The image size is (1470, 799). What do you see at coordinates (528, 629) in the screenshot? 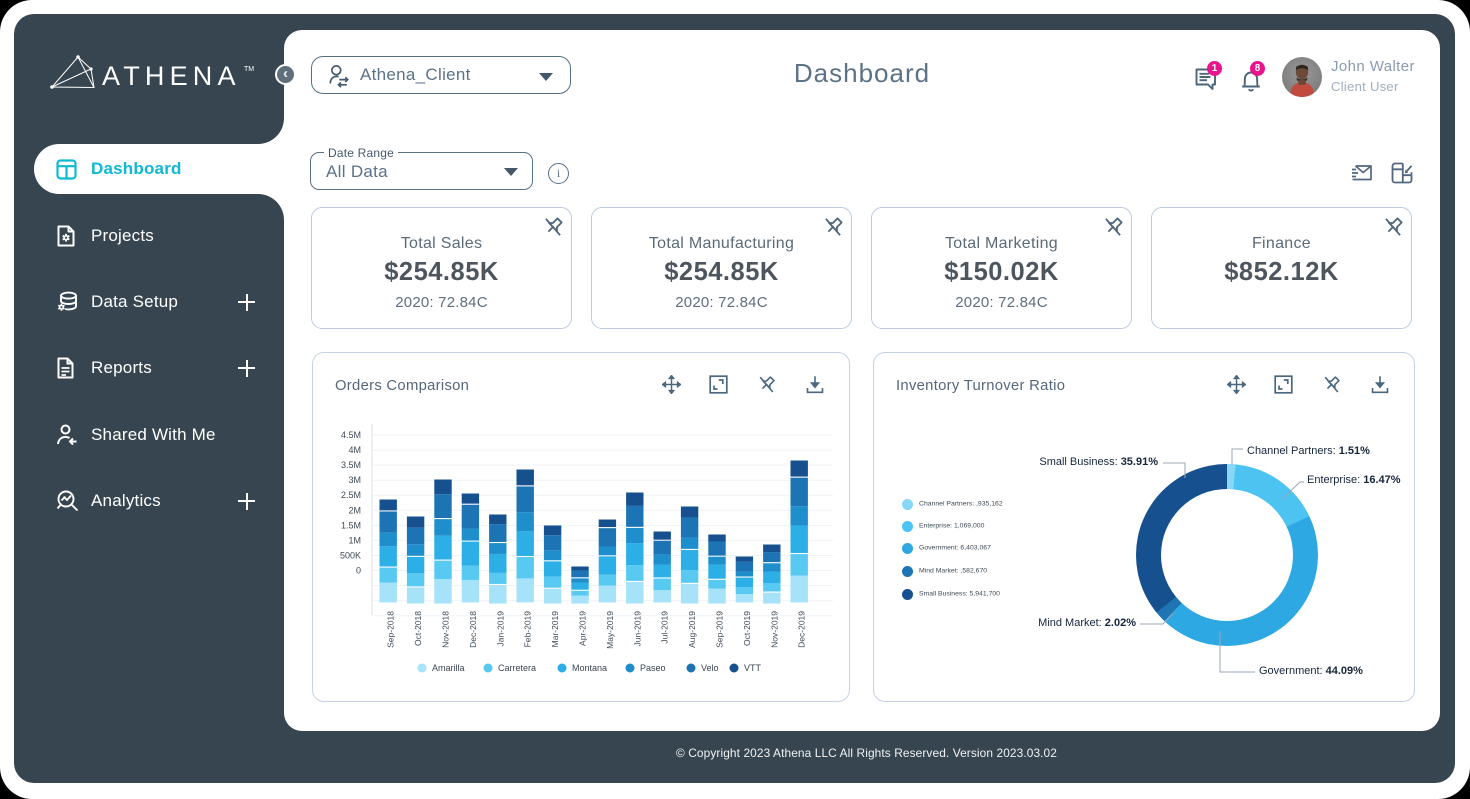
I see `svg-text: Feb-2019` at bounding box center [528, 629].